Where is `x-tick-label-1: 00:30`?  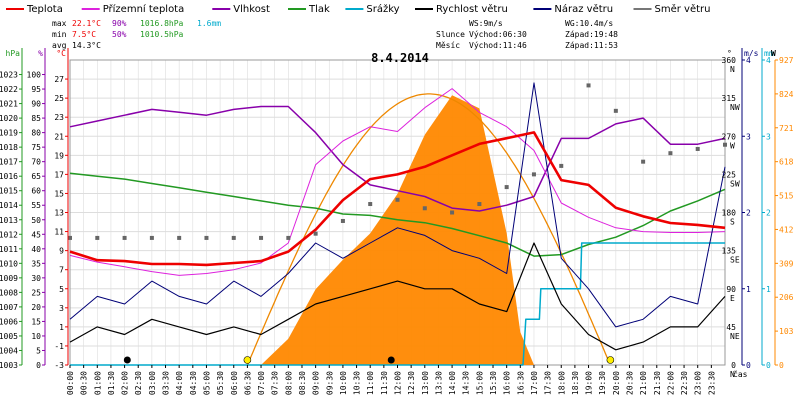
x-tick-label-1: 00:30 is located at coordinates (84, 383).